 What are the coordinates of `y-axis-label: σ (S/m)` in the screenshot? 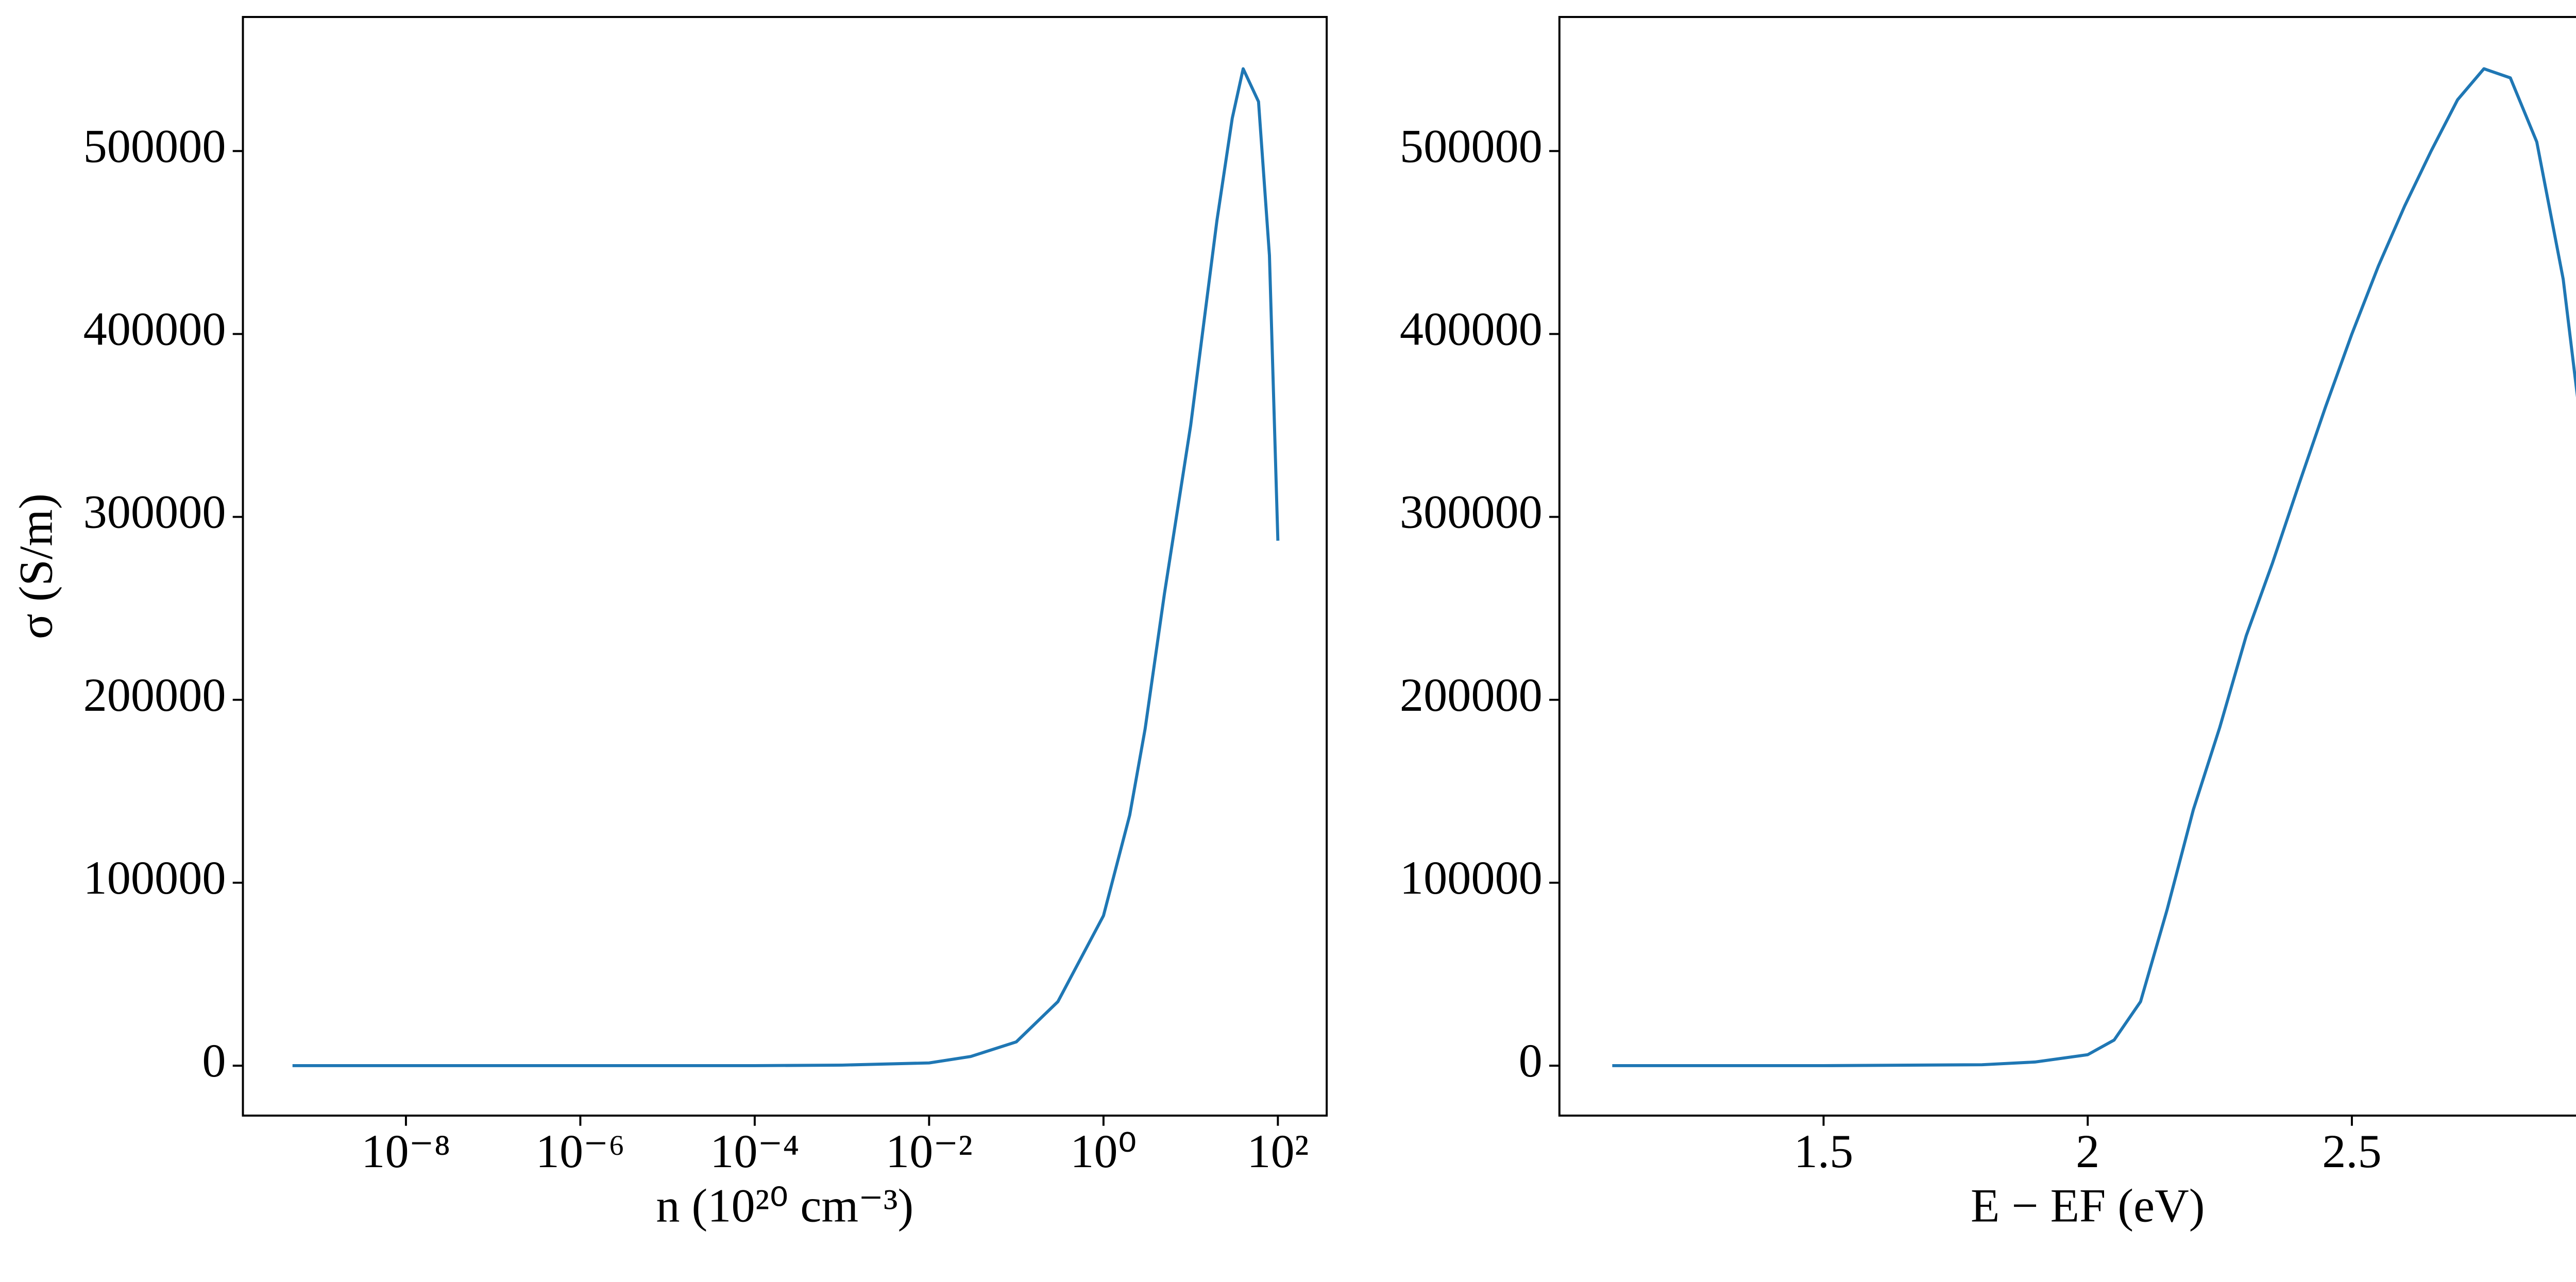 It's located at (35, 566).